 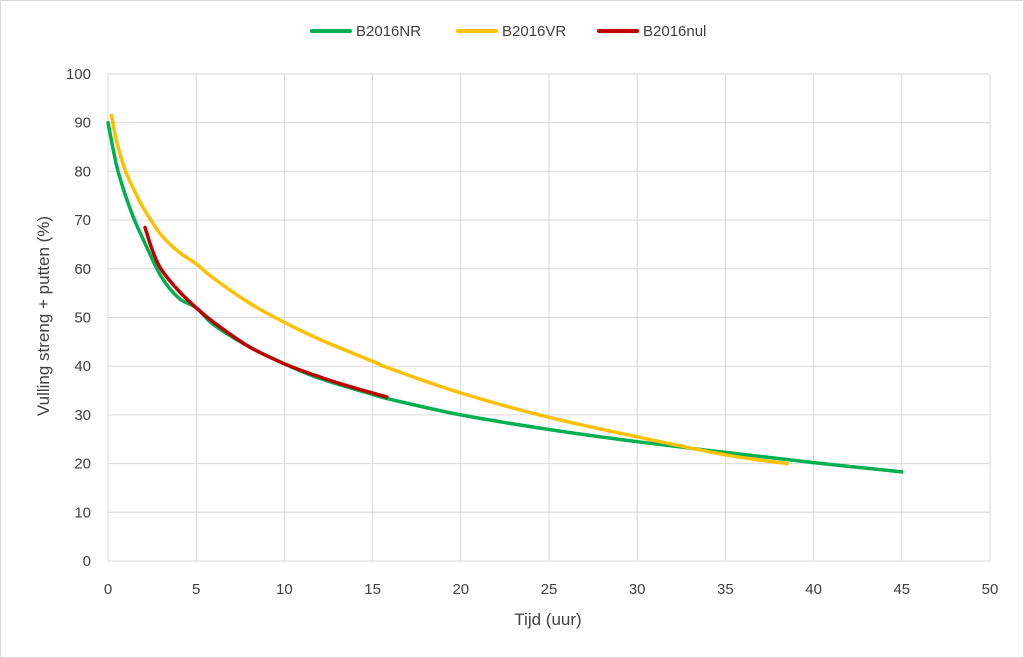 What do you see at coordinates (460, 589) in the screenshot?
I see `x-tick-label: 20` at bounding box center [460, 589].